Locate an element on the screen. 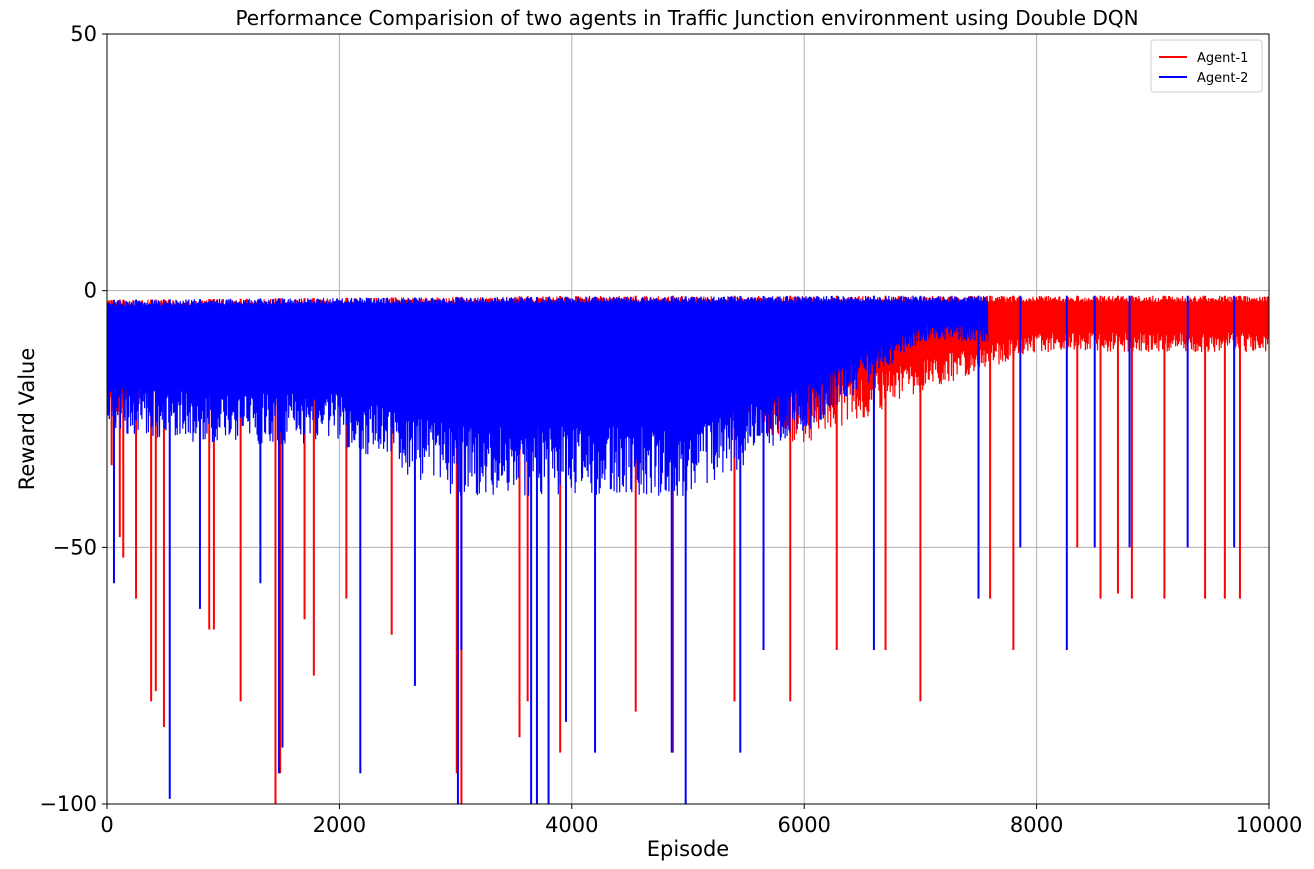 This screenshot has height=869, width=1314. x-tick-label: 0 is located at coordinates (106, 825).